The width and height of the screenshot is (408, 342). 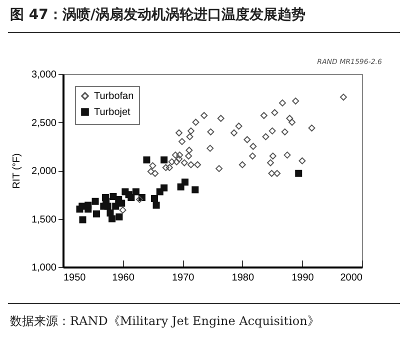 I want to click on source-note: 数据来源：RAND《Military Jet Engine Acquisition》, so click(x=165, y=321).